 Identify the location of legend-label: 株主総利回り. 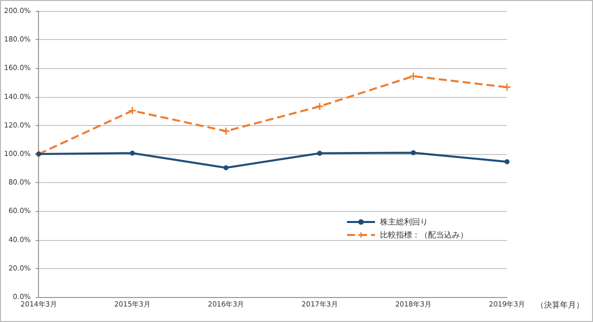
(403, 222).